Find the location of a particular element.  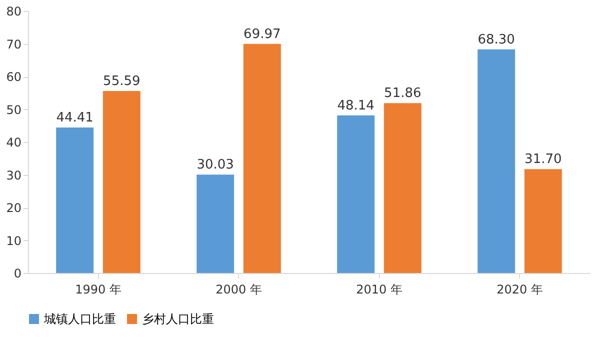

y-tick-label: 60 is located at coordinates (14, 77).